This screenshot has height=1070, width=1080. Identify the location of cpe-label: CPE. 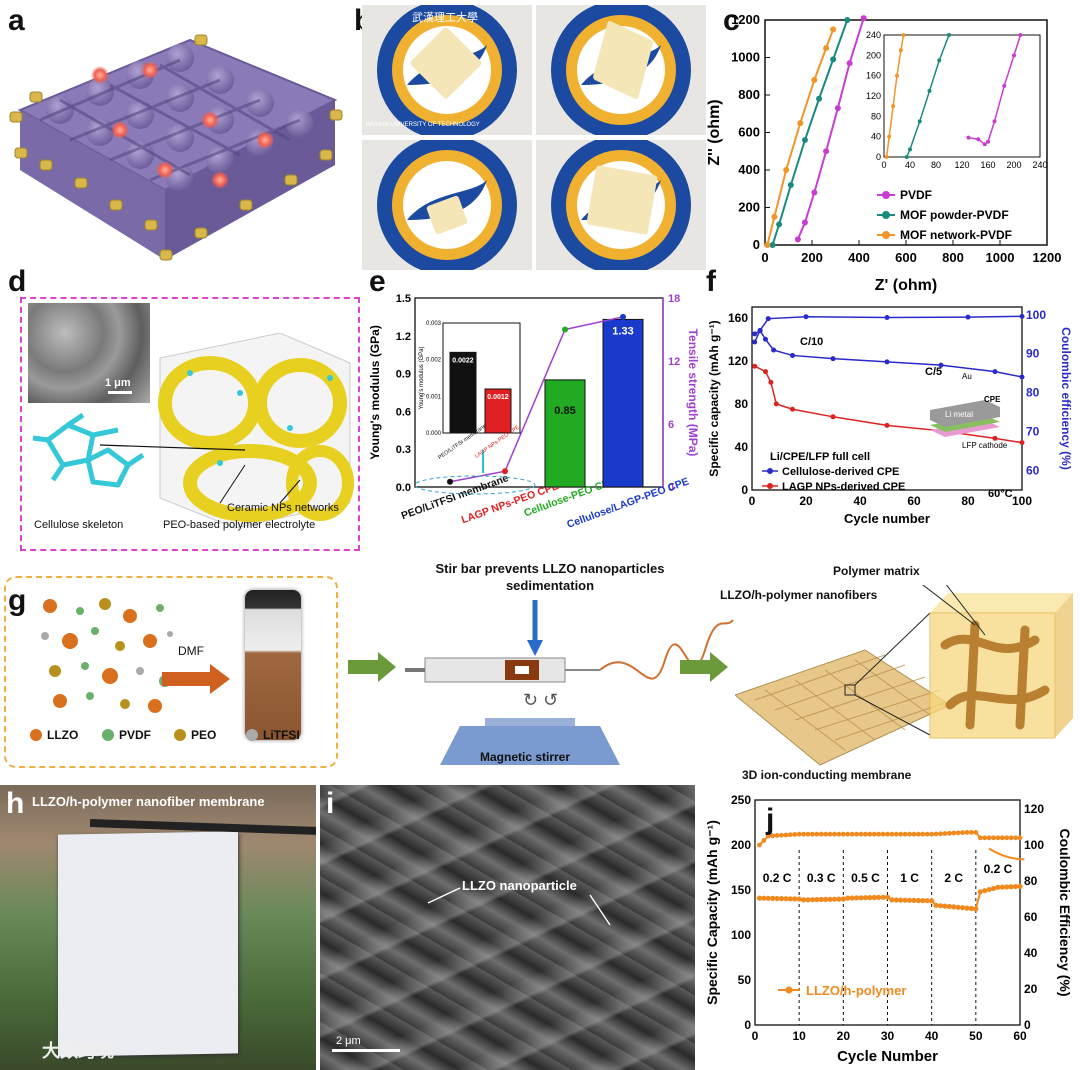
(992, 399).